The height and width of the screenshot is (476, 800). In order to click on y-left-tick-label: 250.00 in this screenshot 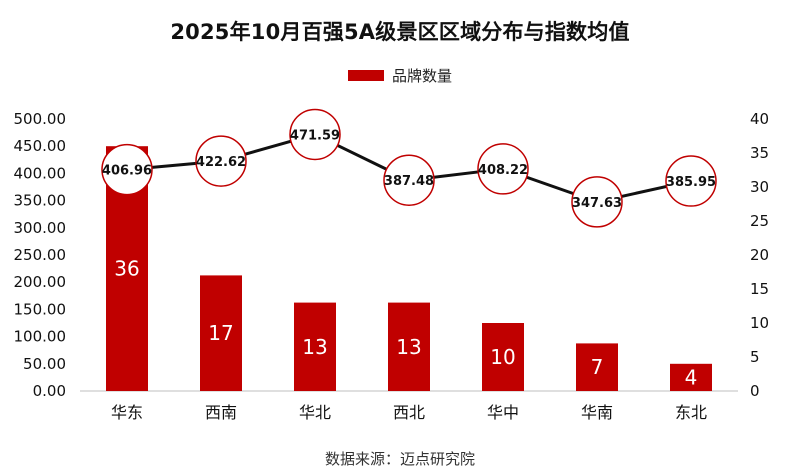, I will do `click(40, 255)`.